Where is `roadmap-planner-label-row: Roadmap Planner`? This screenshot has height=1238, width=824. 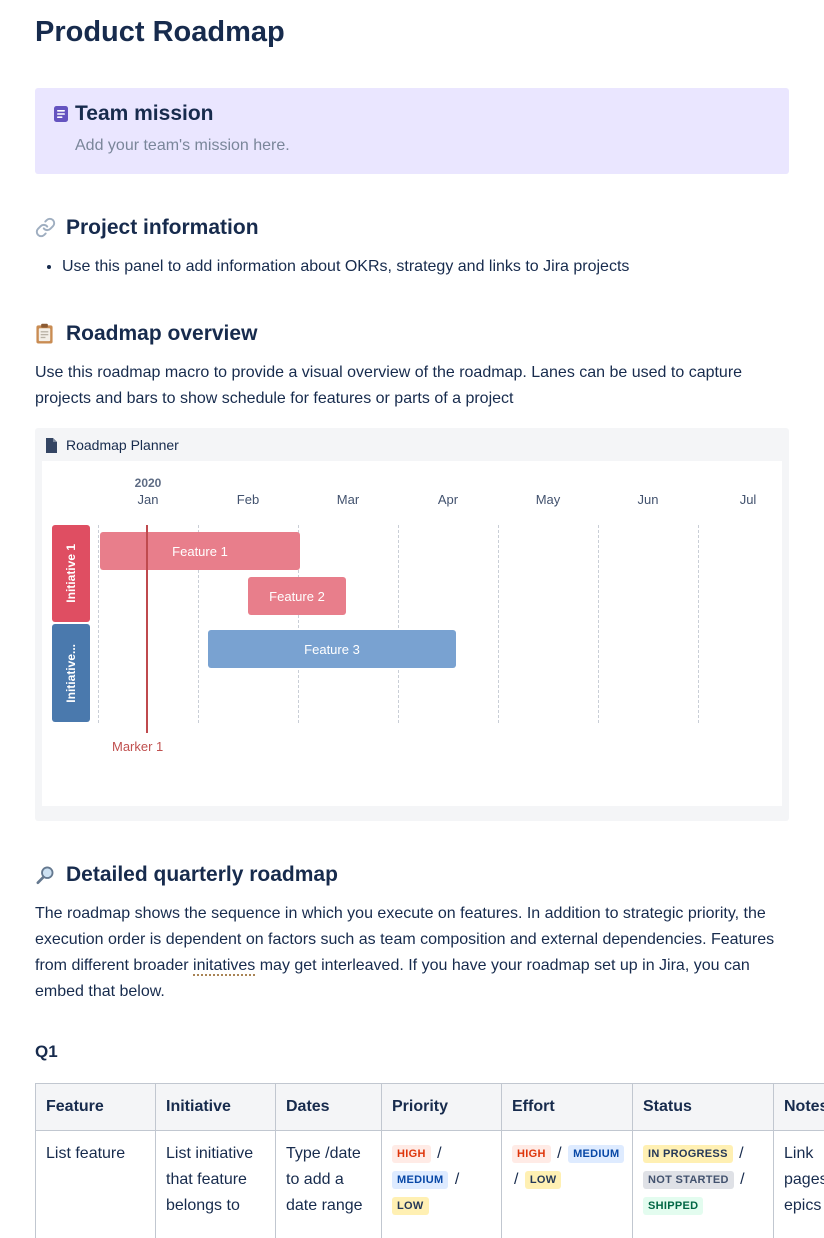
roadmap-planner-label-row: Roadmap Planner is located at coordinates (413, 445).